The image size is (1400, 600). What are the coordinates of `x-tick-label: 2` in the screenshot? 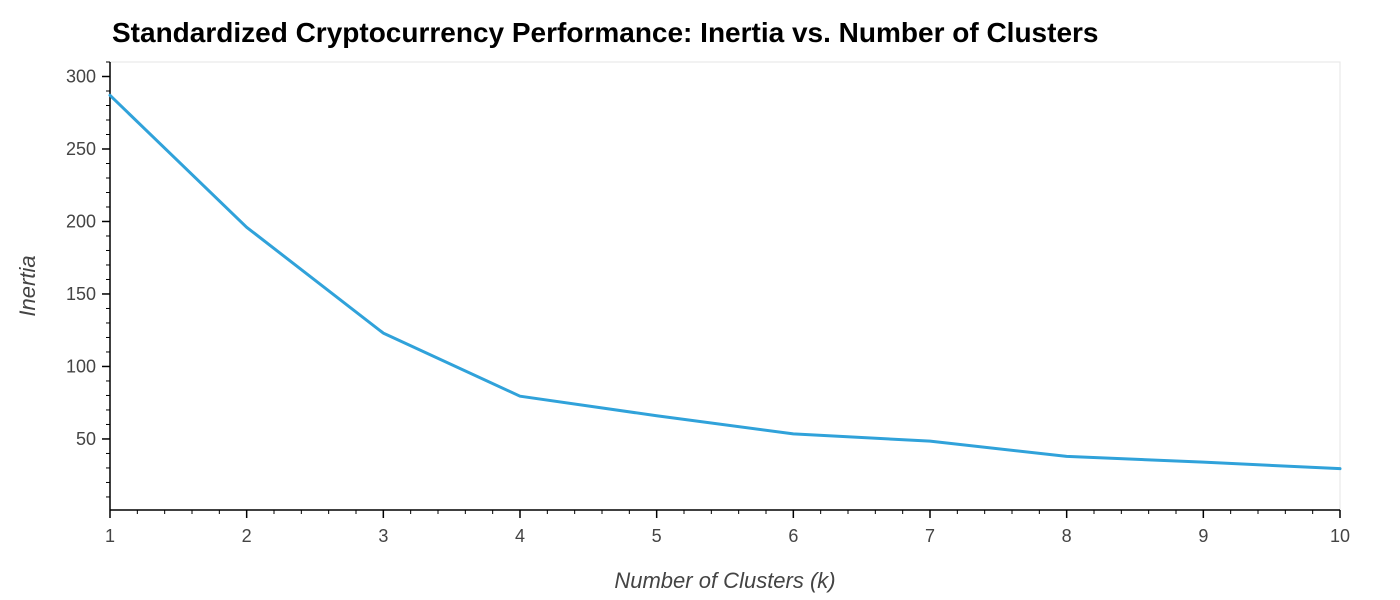 It's located at (247, 536).